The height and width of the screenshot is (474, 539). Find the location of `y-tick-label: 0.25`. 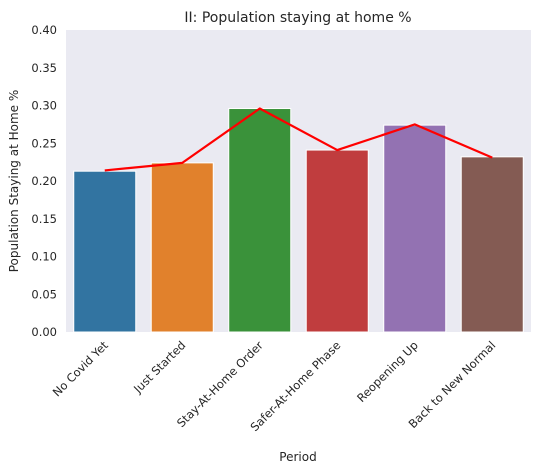

y-tick-label: 0.25 is located at coordinates (44, 143).